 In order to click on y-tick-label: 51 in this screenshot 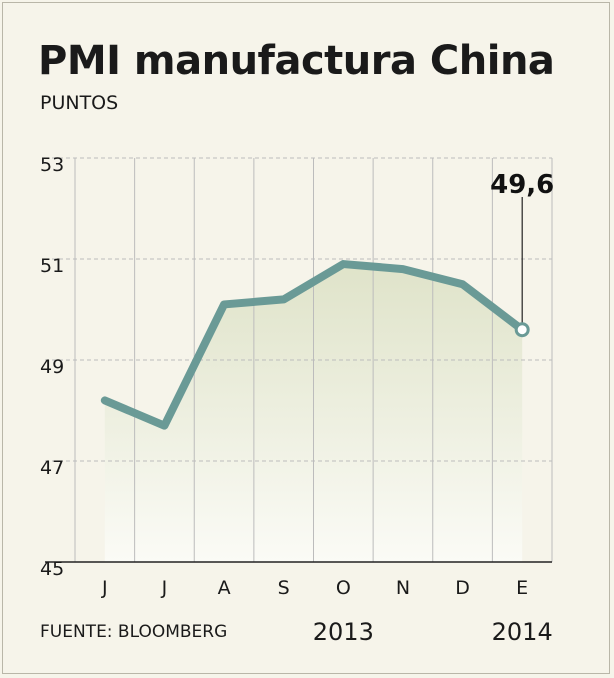, I will do `click(52, 266)`.